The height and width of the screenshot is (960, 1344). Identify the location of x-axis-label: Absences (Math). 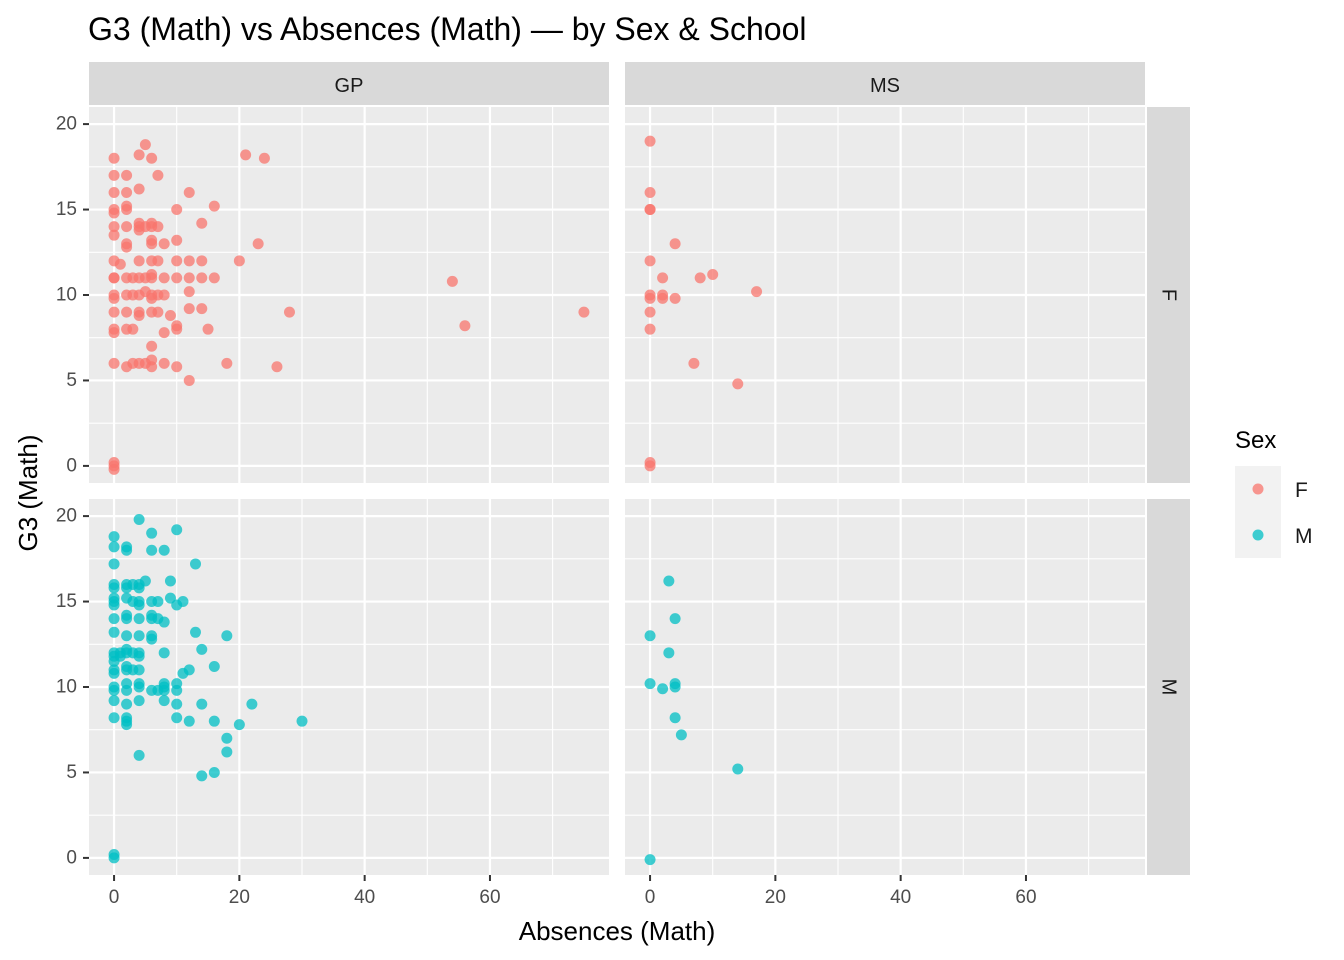
(617, 931).